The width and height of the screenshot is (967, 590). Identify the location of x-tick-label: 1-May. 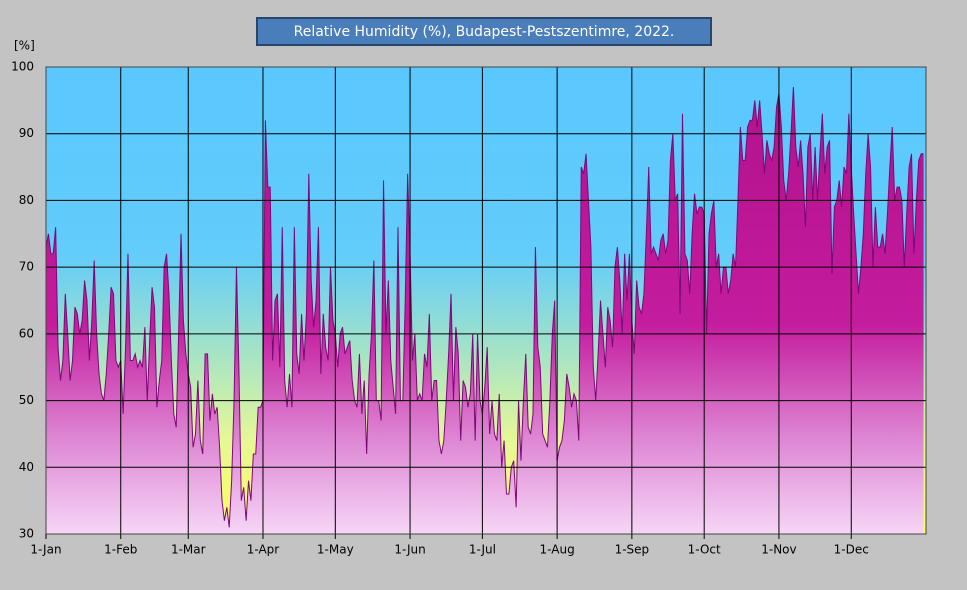
(335, 550).